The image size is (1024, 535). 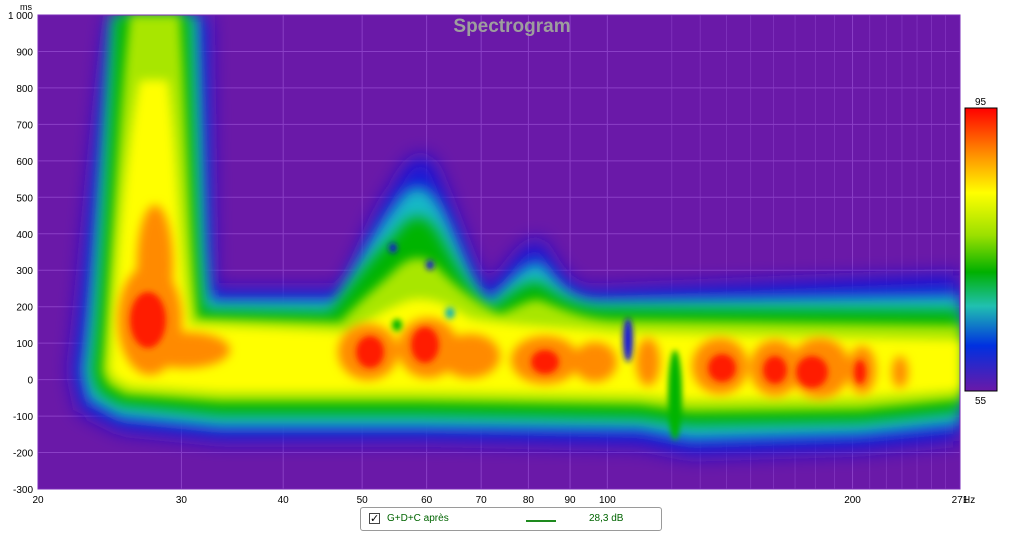 What do you see at coordinates (541, 521) in the screenshot?
I see `legend-series-line` at bounding box center [541, 521].